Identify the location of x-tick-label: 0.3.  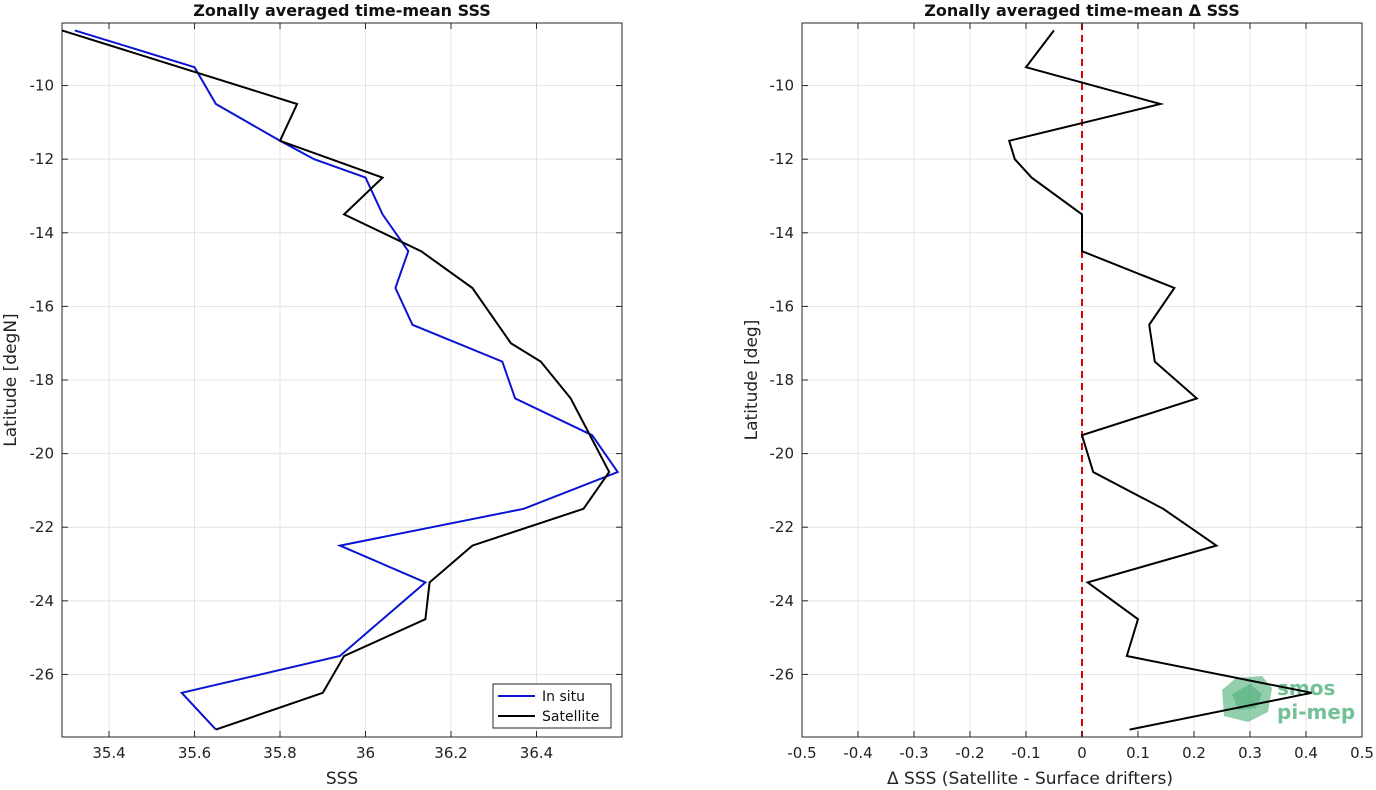
(1250, 753).